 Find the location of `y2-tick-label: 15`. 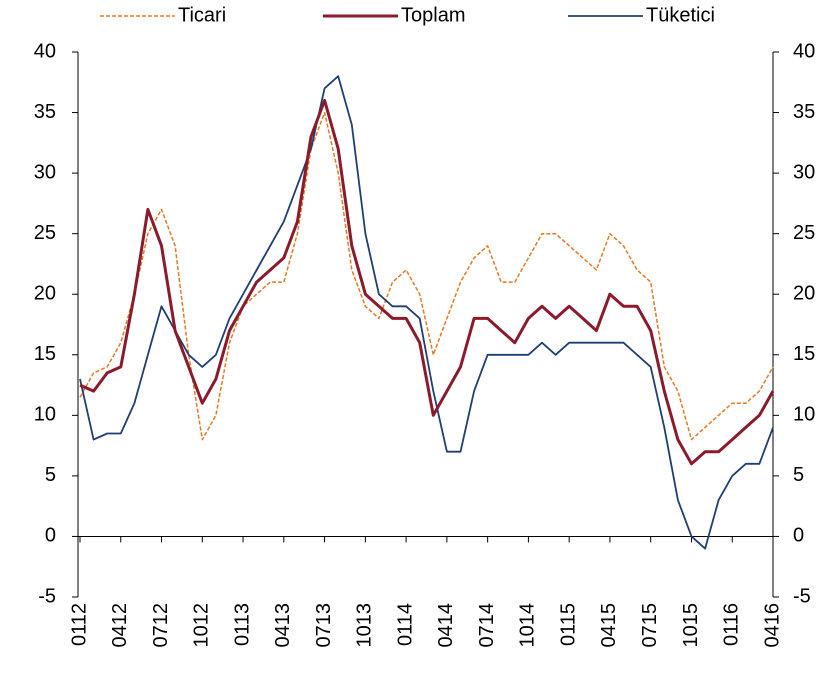

y2-tick-label: 15 is located at coordinates (804, 354).